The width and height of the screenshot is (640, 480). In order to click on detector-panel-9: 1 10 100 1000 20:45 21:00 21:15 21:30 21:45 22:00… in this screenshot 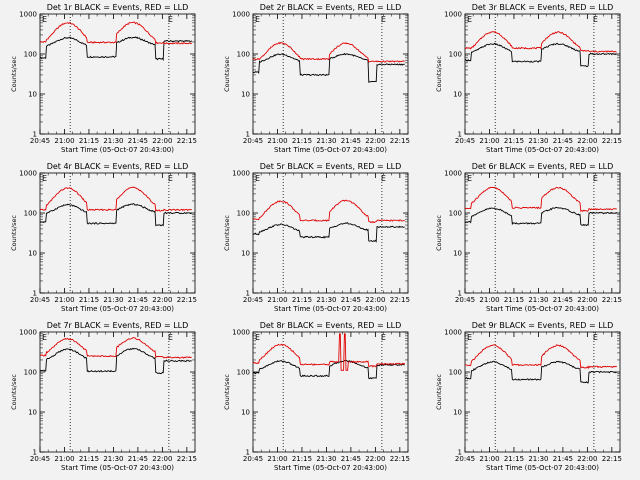, I will do `click(528, 396)`.